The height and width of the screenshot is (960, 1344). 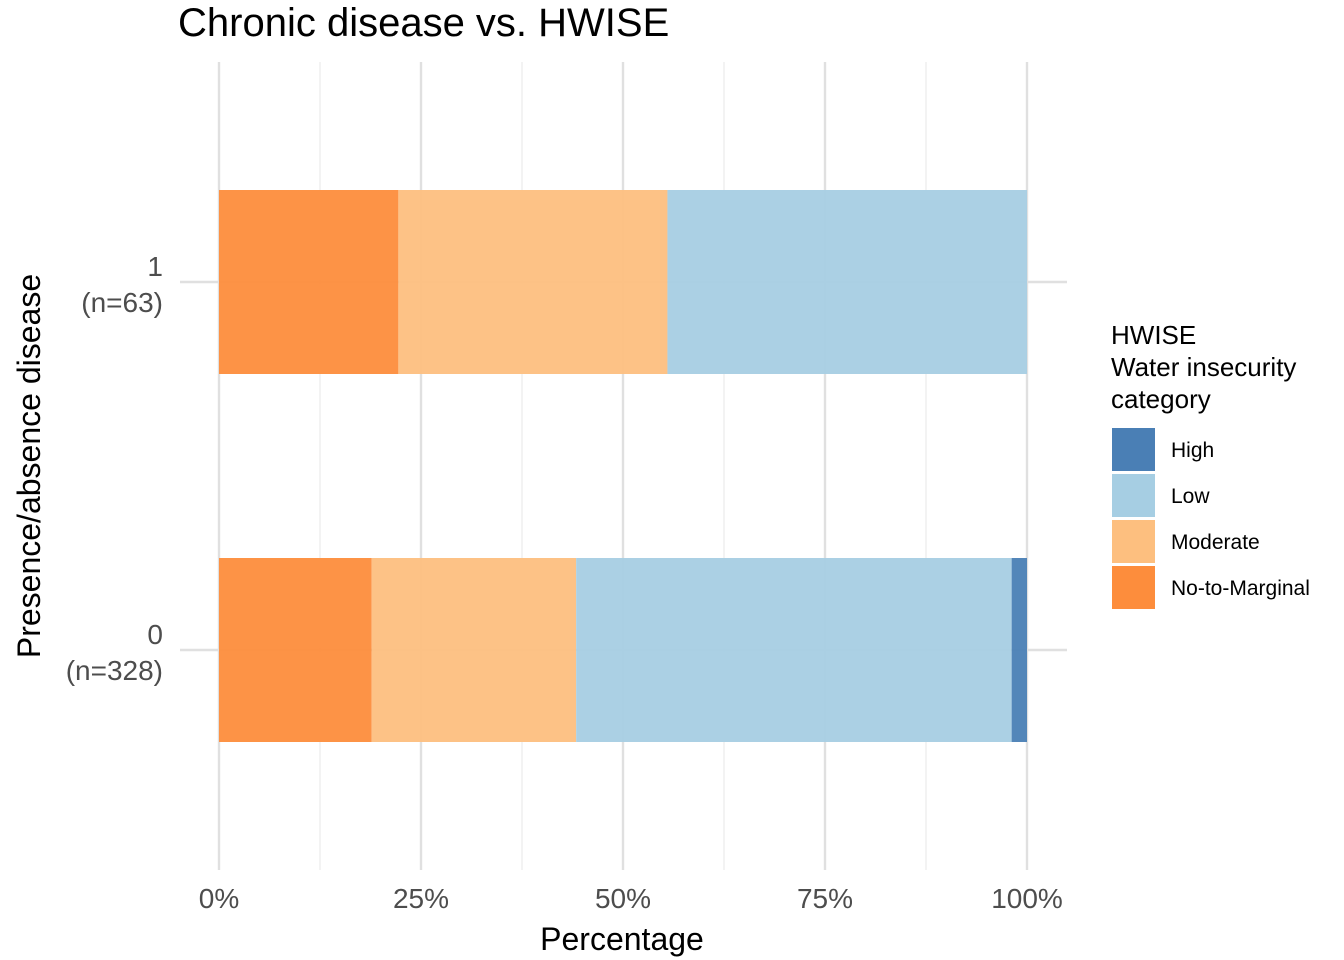 What do you see at coordinates (1203, 367) in the screenshot?
I see `legend-title-line: Water insecurity` at bounding box center [1203, 367].